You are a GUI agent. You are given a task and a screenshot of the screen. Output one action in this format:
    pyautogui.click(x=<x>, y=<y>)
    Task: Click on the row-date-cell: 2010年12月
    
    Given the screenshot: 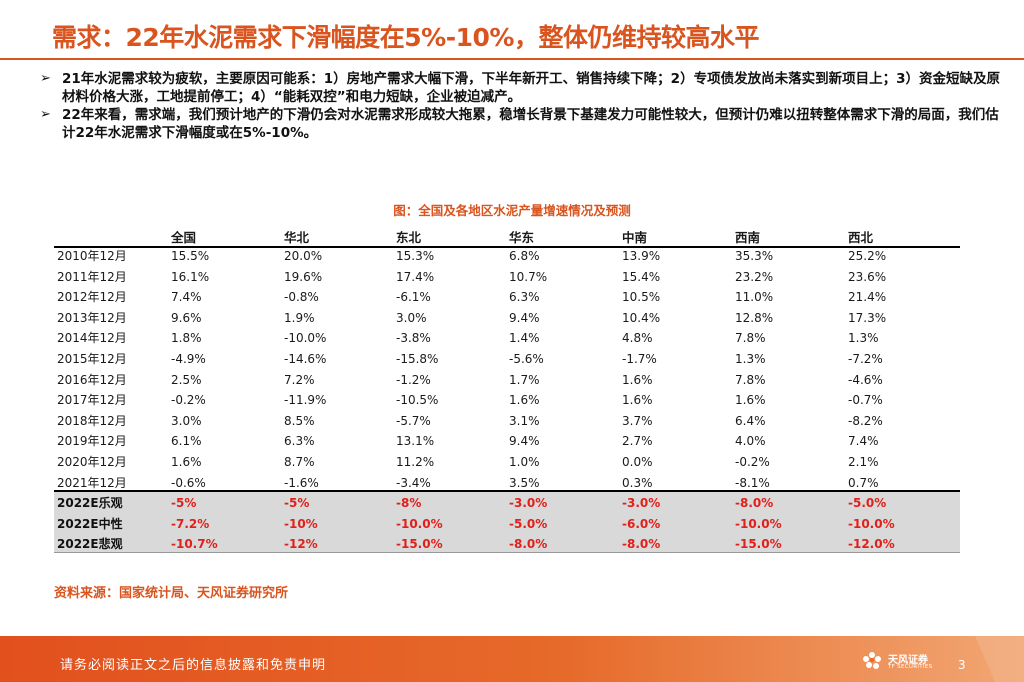 What is the action you would take?
    pyautogui.click(x=92, y=256)
    